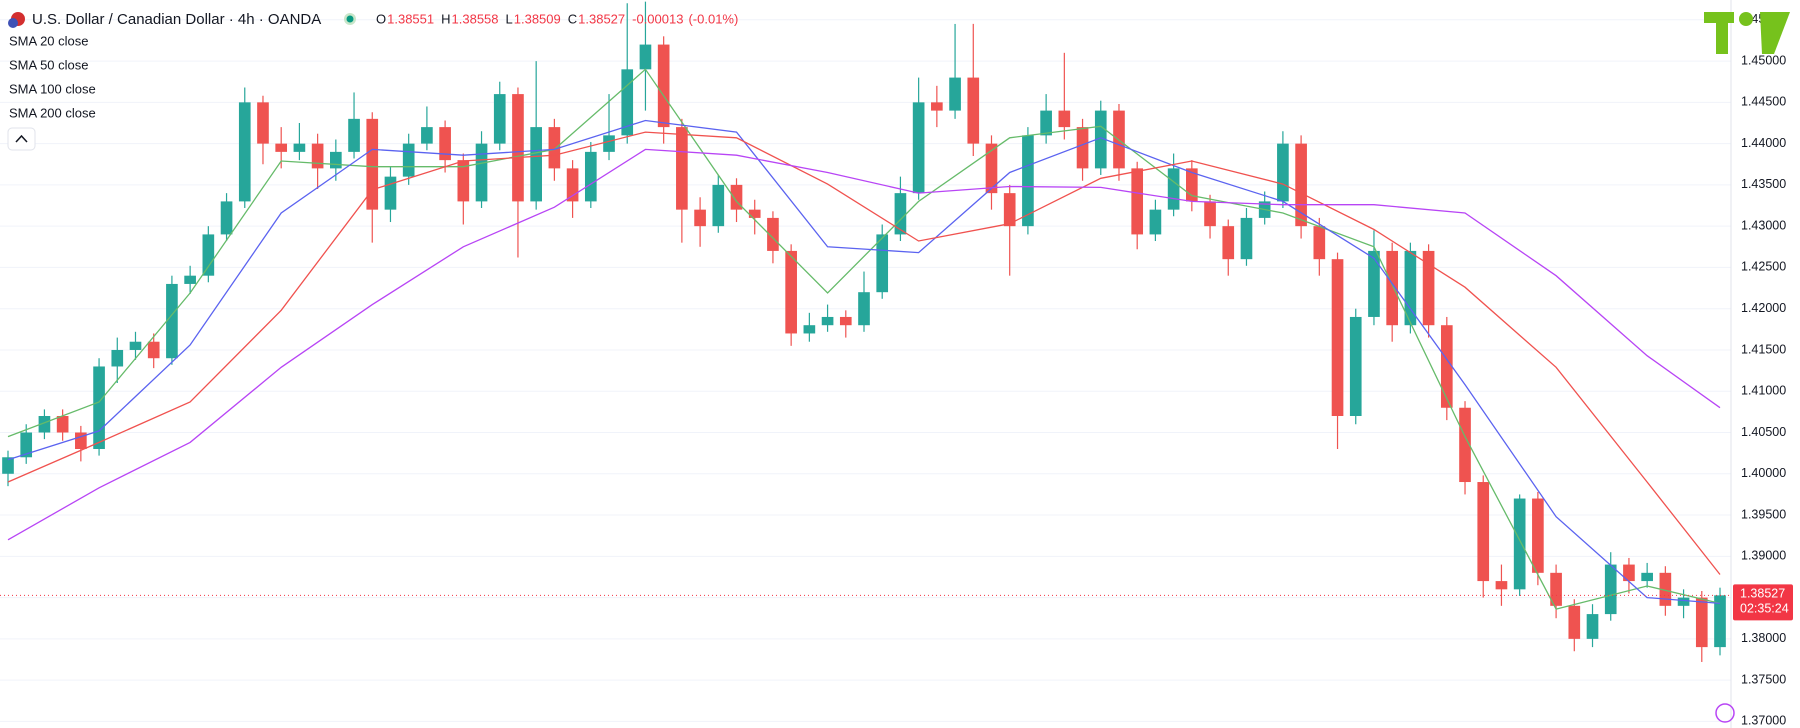 This screenshot has width=1800, height=728. I want to click on ohlc-value: 1.38551, so click(410, 18).